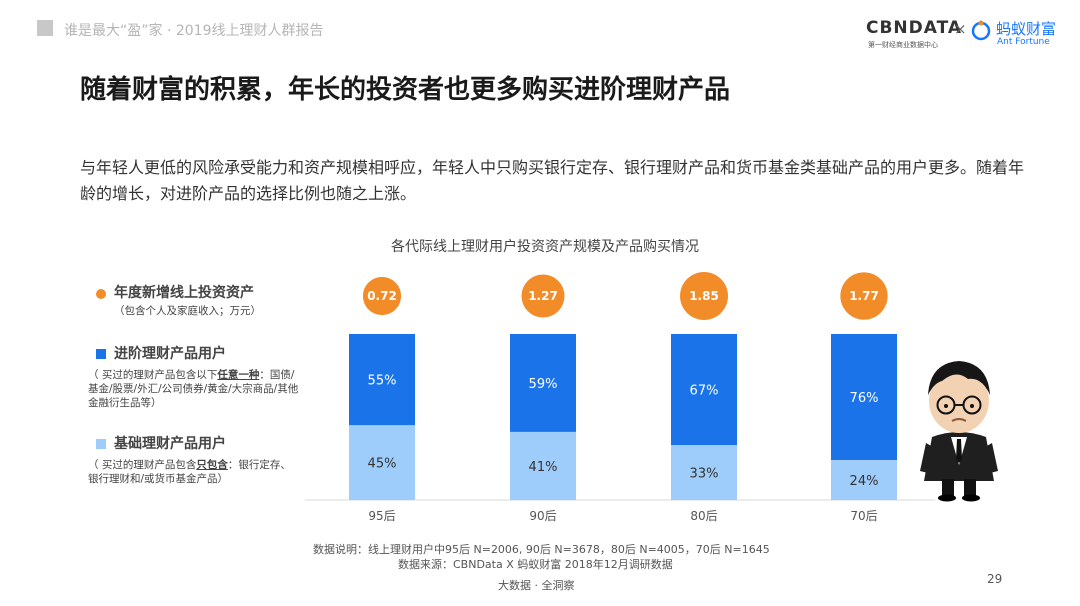 This screenshot has width=1080, height=606. Describe the element at coordinates (101, 444) in the screenshot. I see `basic-legend-square-icon` at that location.